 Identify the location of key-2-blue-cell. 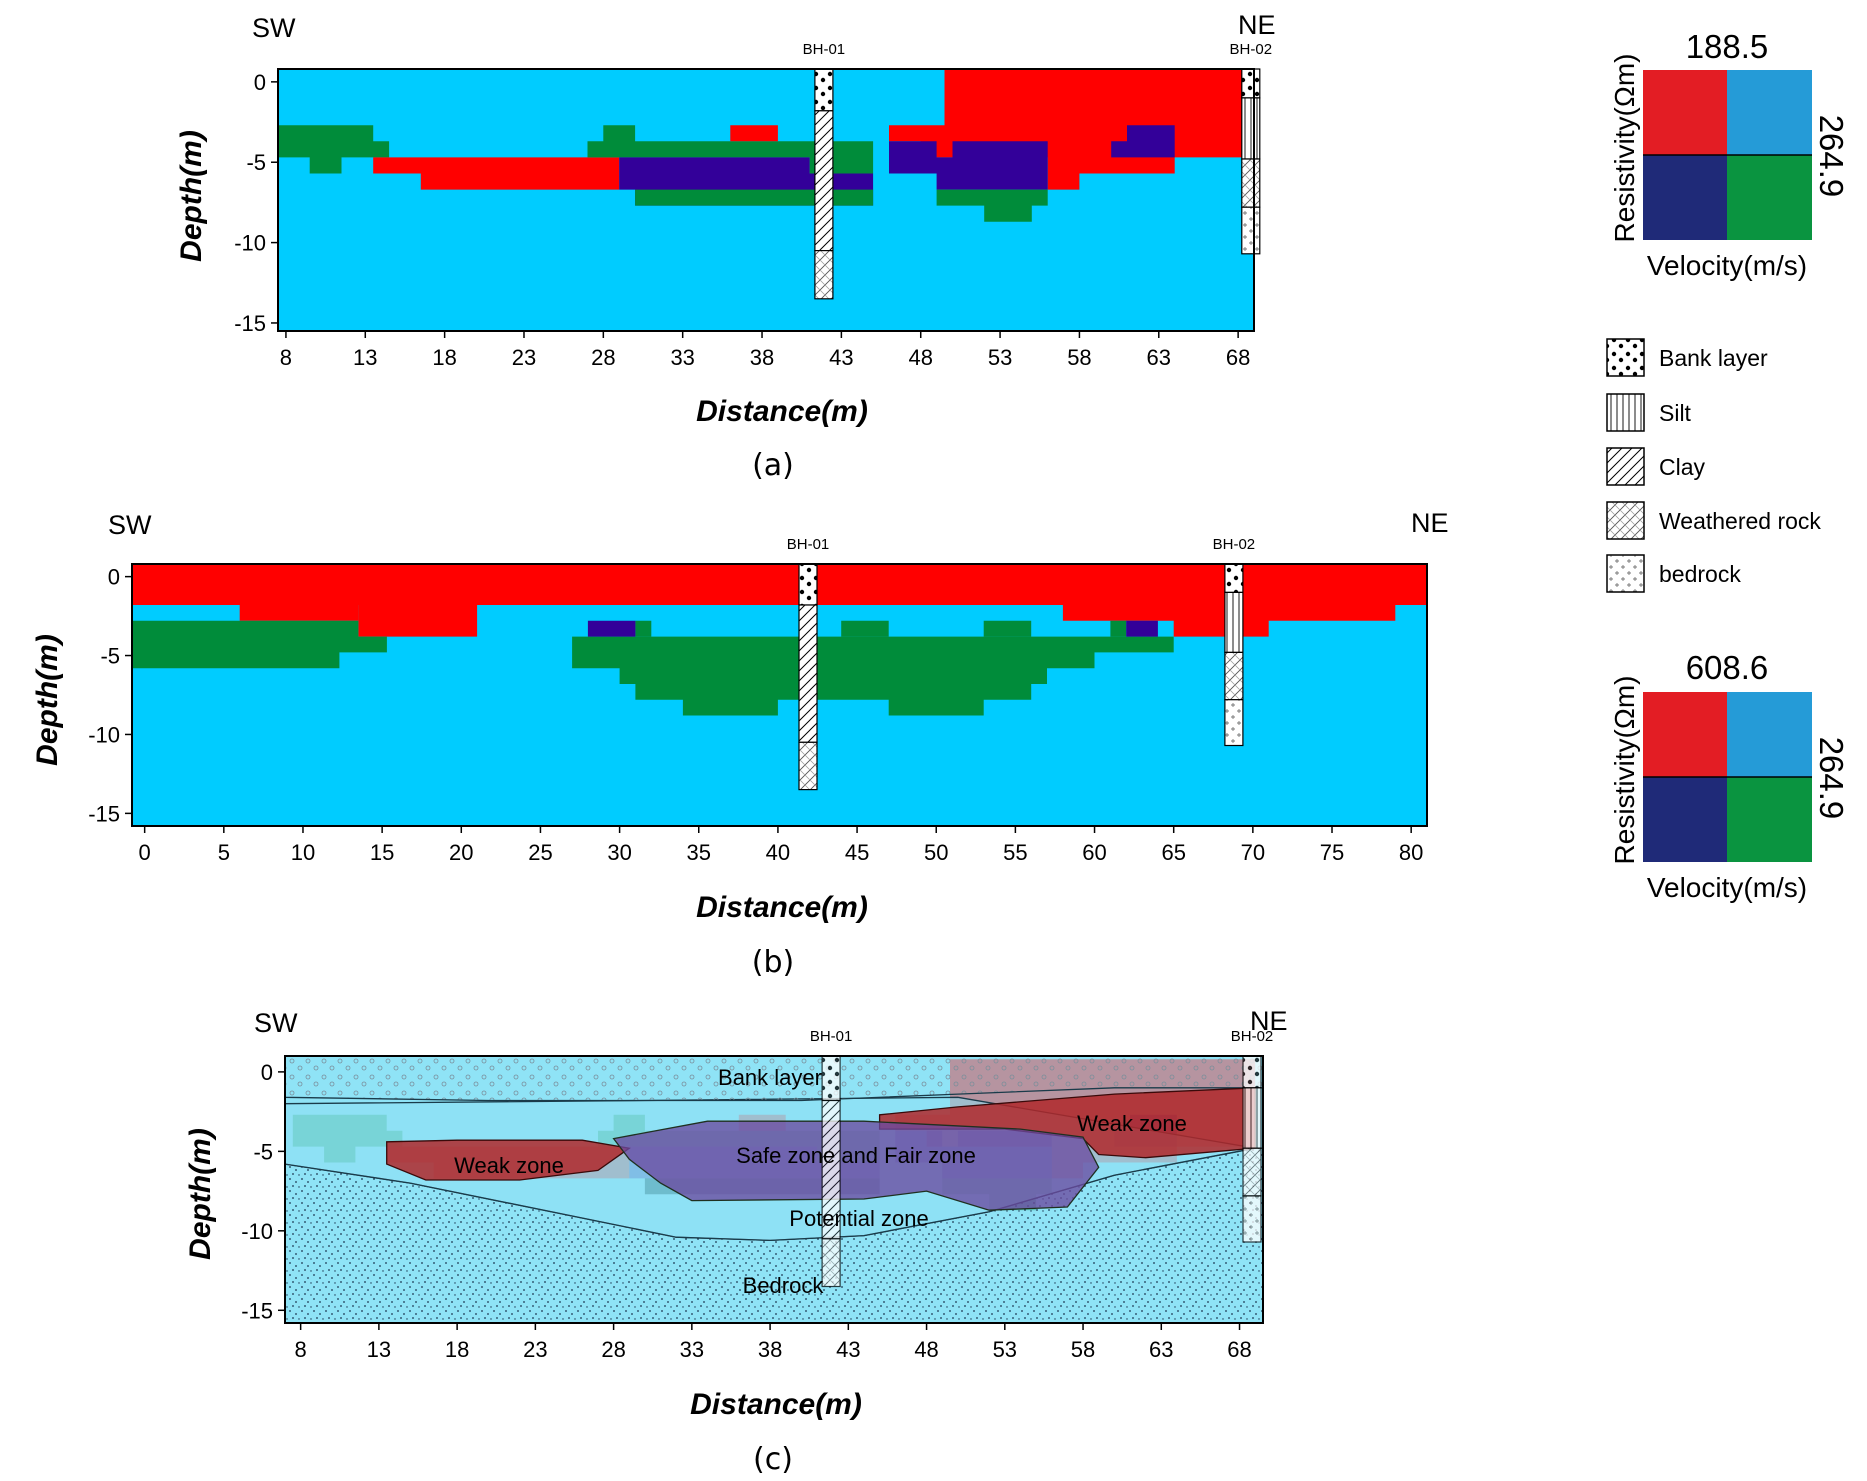
(1769, 734).